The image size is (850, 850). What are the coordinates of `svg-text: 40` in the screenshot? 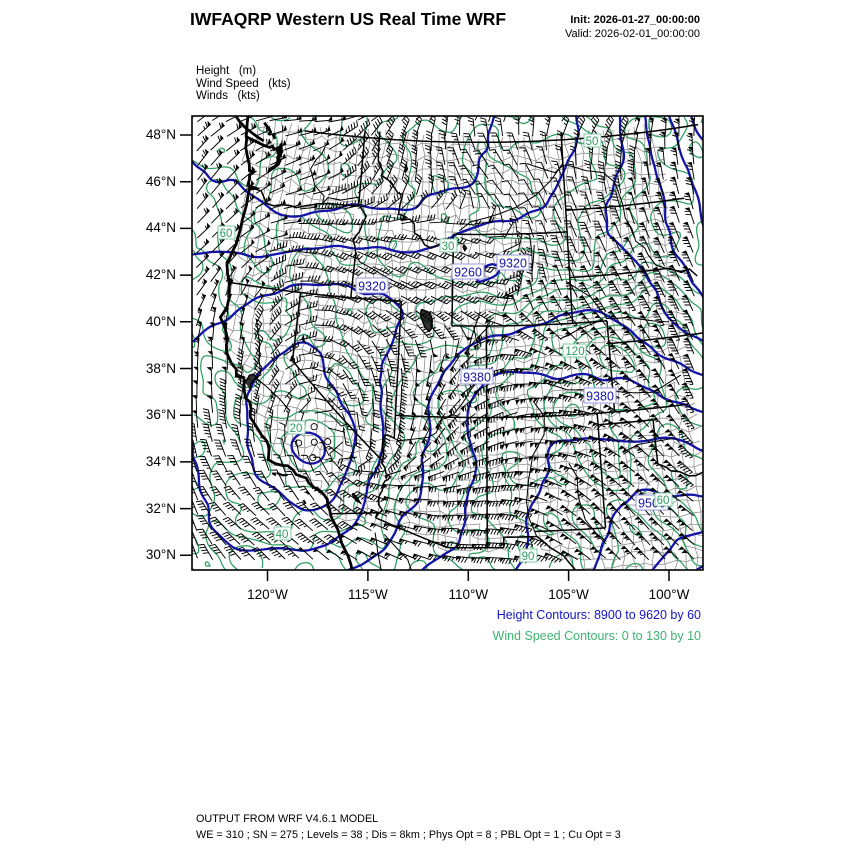 It's located at (282, 535).